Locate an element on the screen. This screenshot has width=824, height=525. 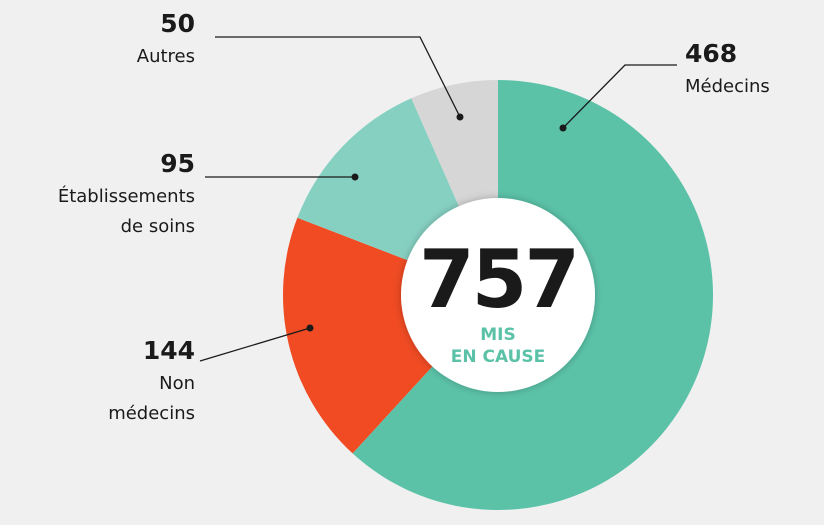
value-label: 95 is located at coordinates (177, 163).